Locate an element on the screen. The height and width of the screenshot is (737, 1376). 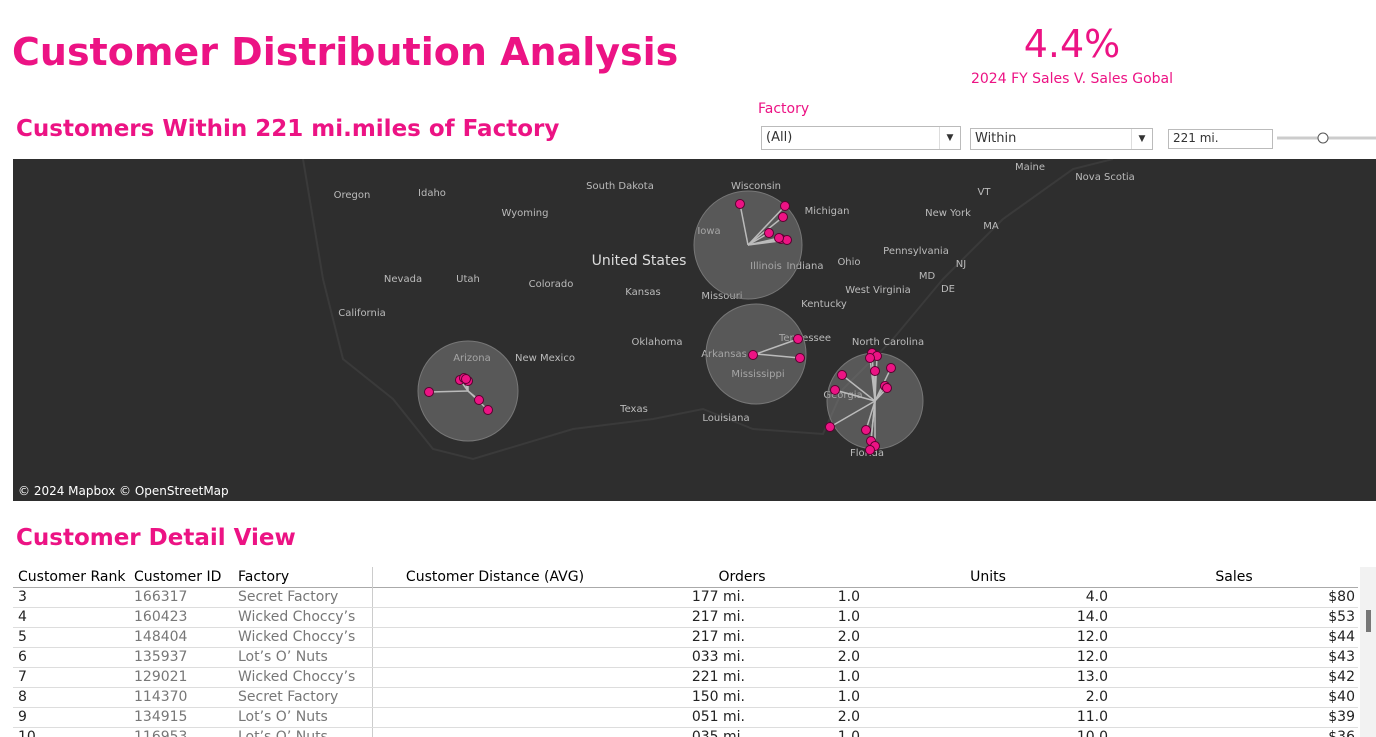
factory-dropdown: (All) ▼ is located at coordinates (861, 138).